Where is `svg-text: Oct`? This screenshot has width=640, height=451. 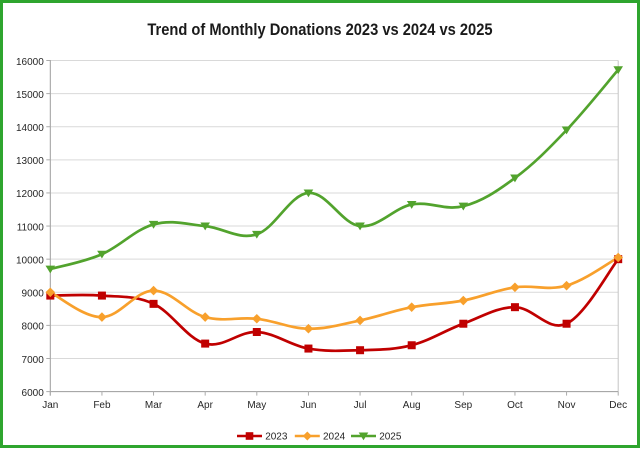 svg-text: Oct is located at coordinates (515, 405).